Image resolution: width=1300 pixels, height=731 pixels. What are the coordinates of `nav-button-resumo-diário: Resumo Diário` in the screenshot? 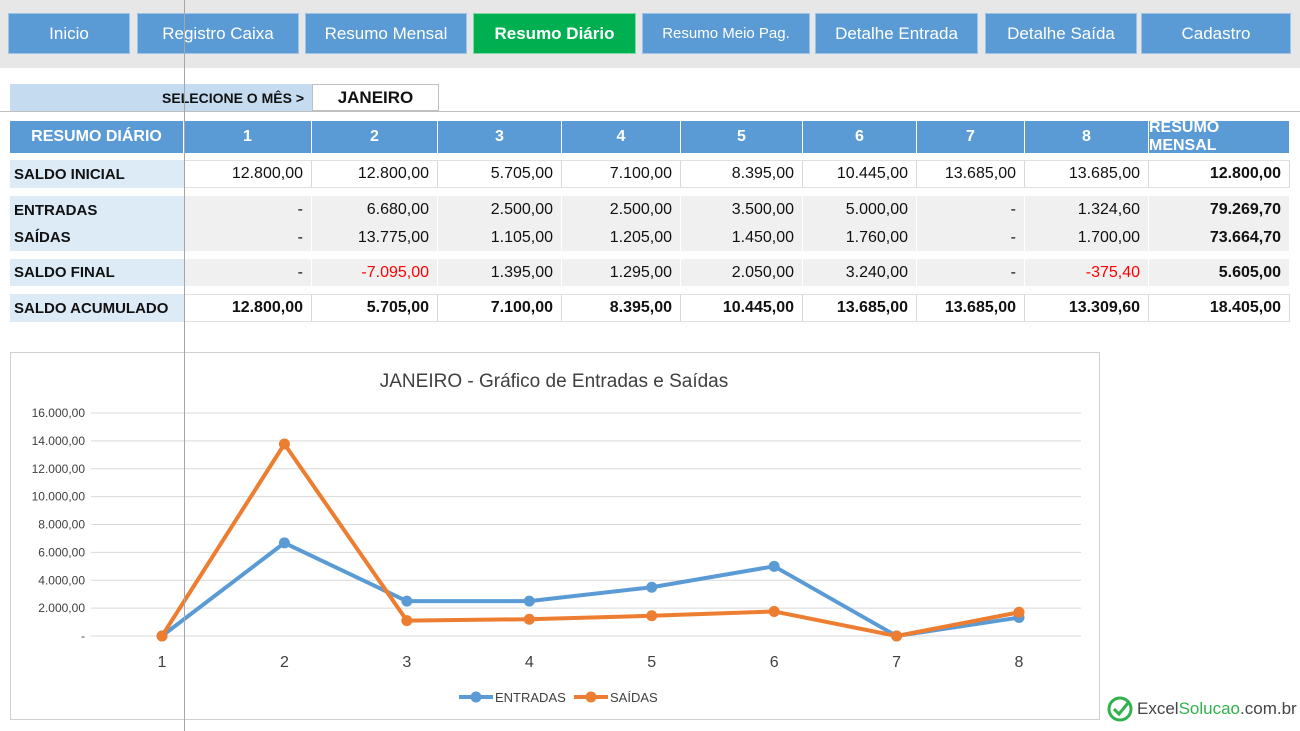 It's located at (554, 33).